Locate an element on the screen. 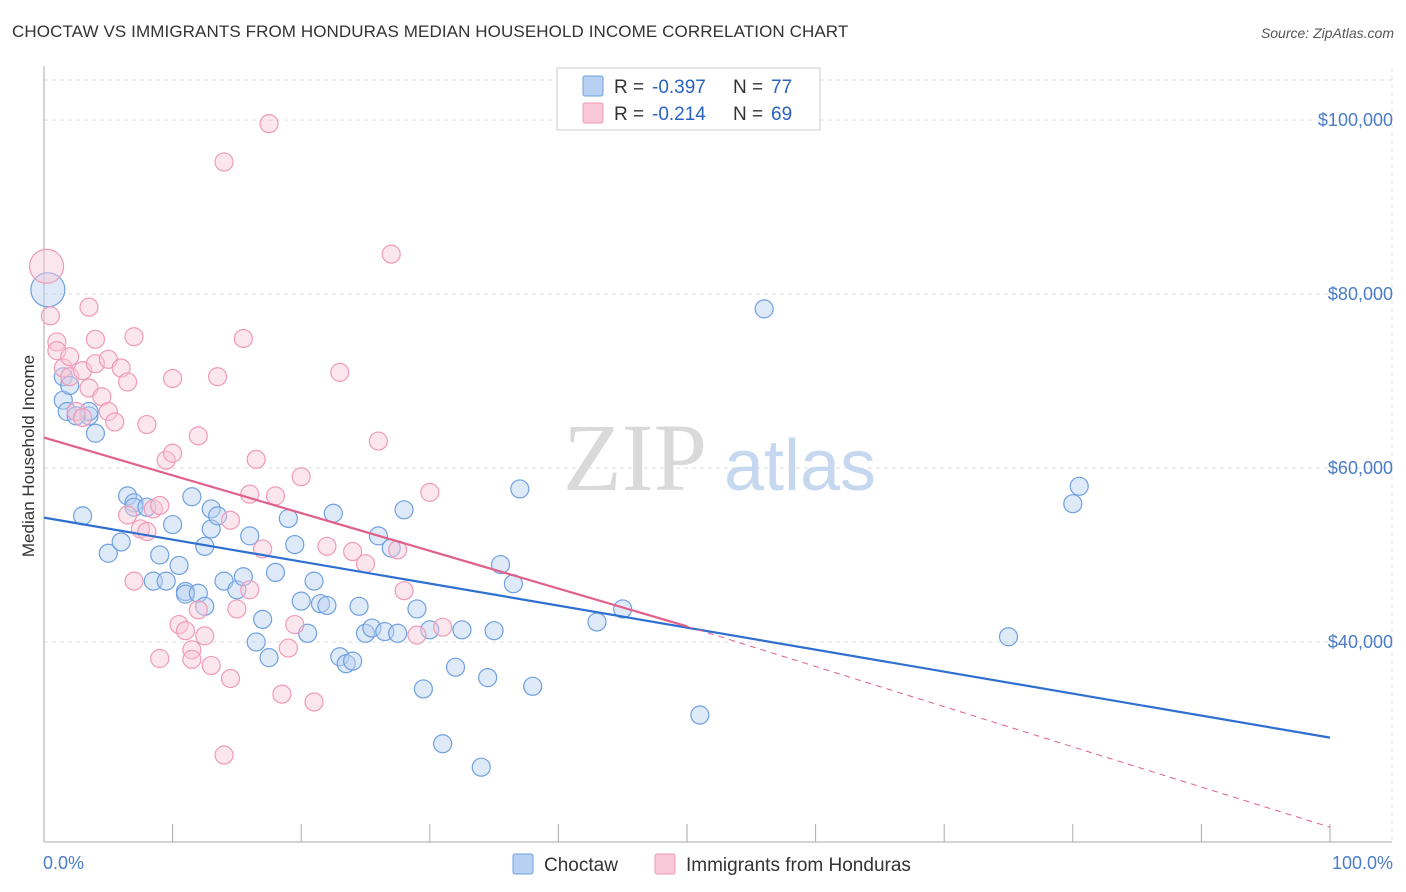  legend-r-value-1: -0.397 is located at coordinates (679, 87).